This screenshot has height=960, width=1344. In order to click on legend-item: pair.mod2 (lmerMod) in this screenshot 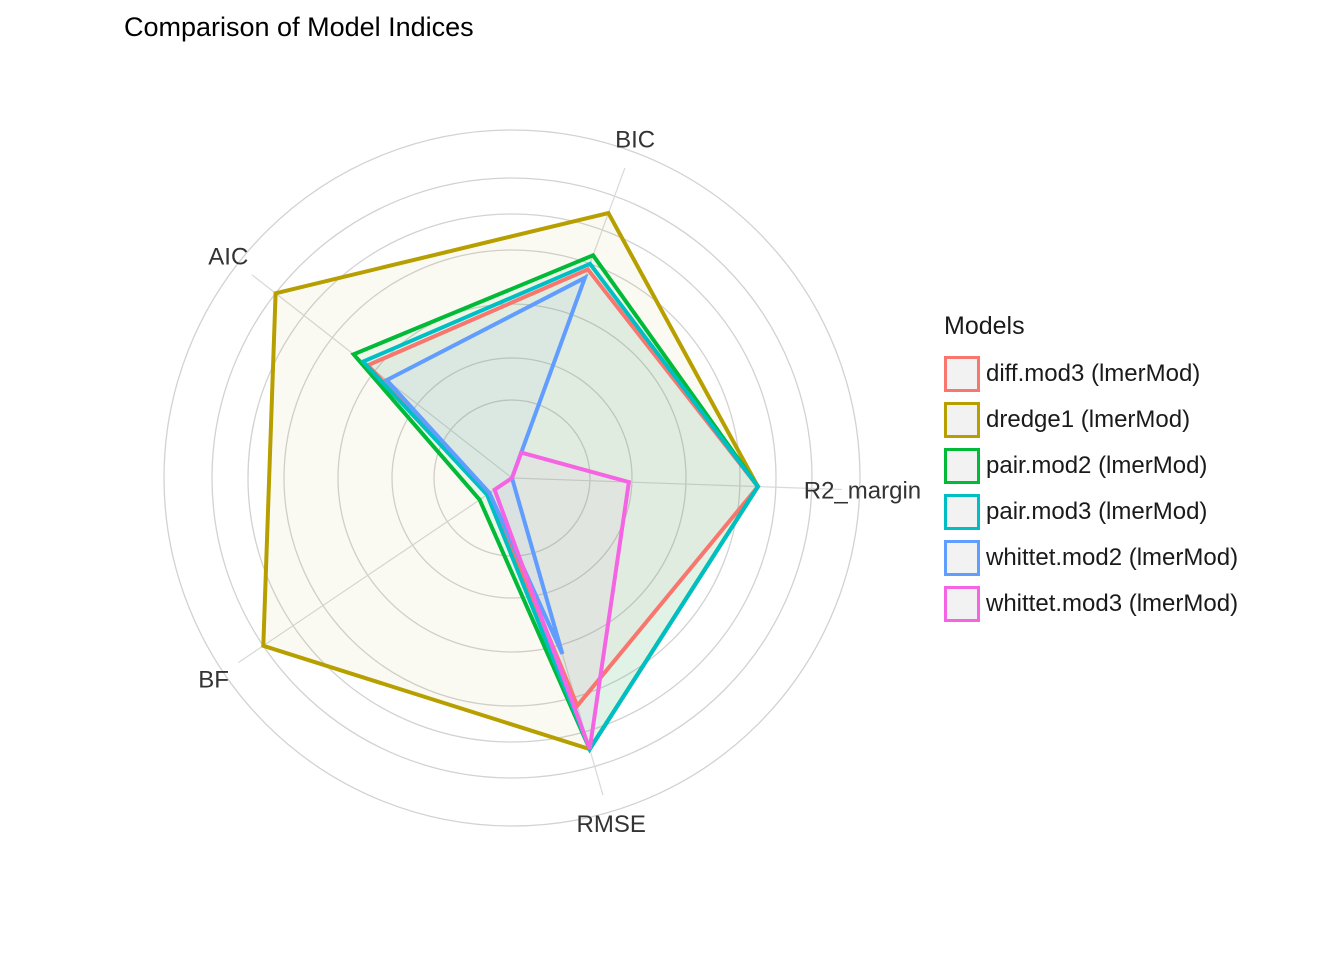, I will do `click(1091, 466)`.